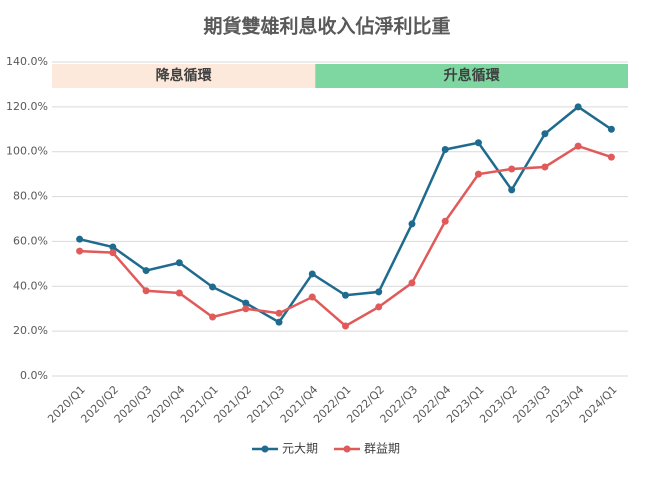 The height and width of the screenshot is (484, 655). What do you see at coordinates (27, 61) in the screenshot?
I see `y-tick-label: 140.0%` at bounding box center [27, 61].